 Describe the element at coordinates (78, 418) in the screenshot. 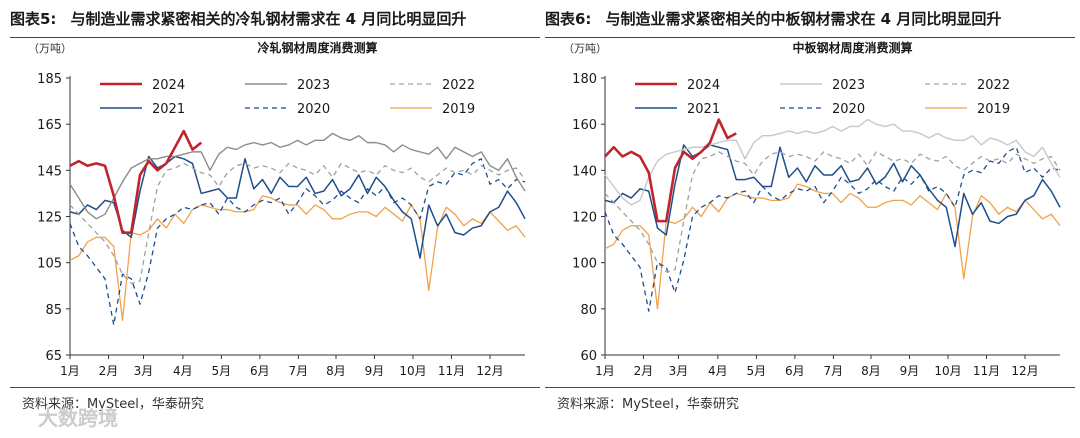

I see `watermark: 大数跨境` at that location.